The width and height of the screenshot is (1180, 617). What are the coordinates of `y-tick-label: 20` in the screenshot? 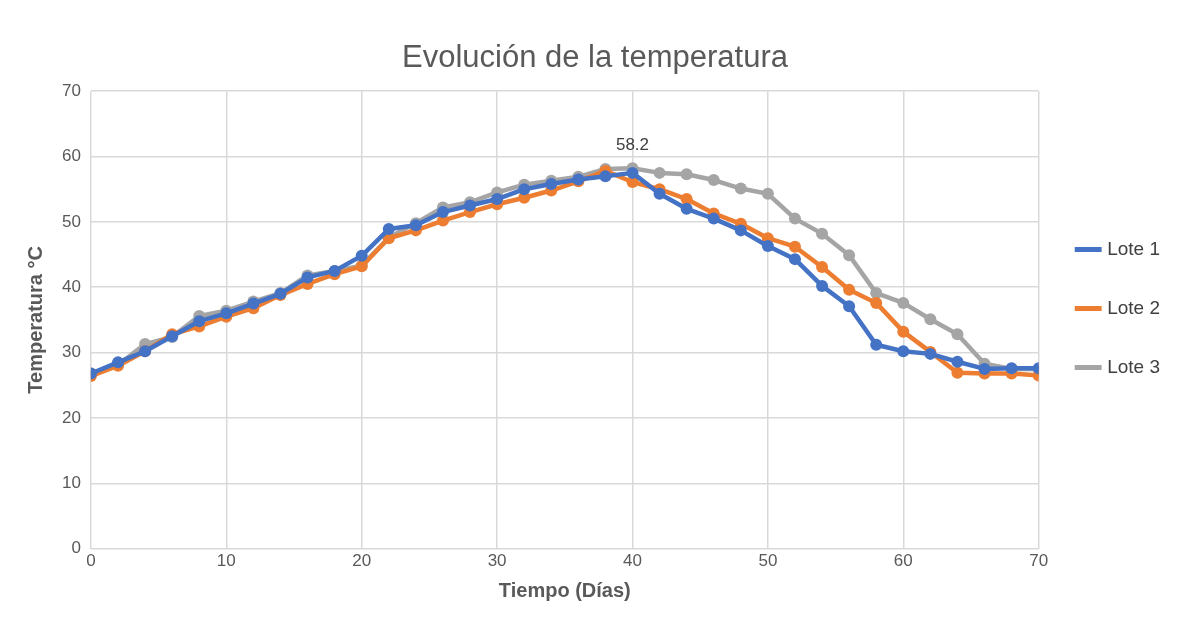 It's located at (71, 417).